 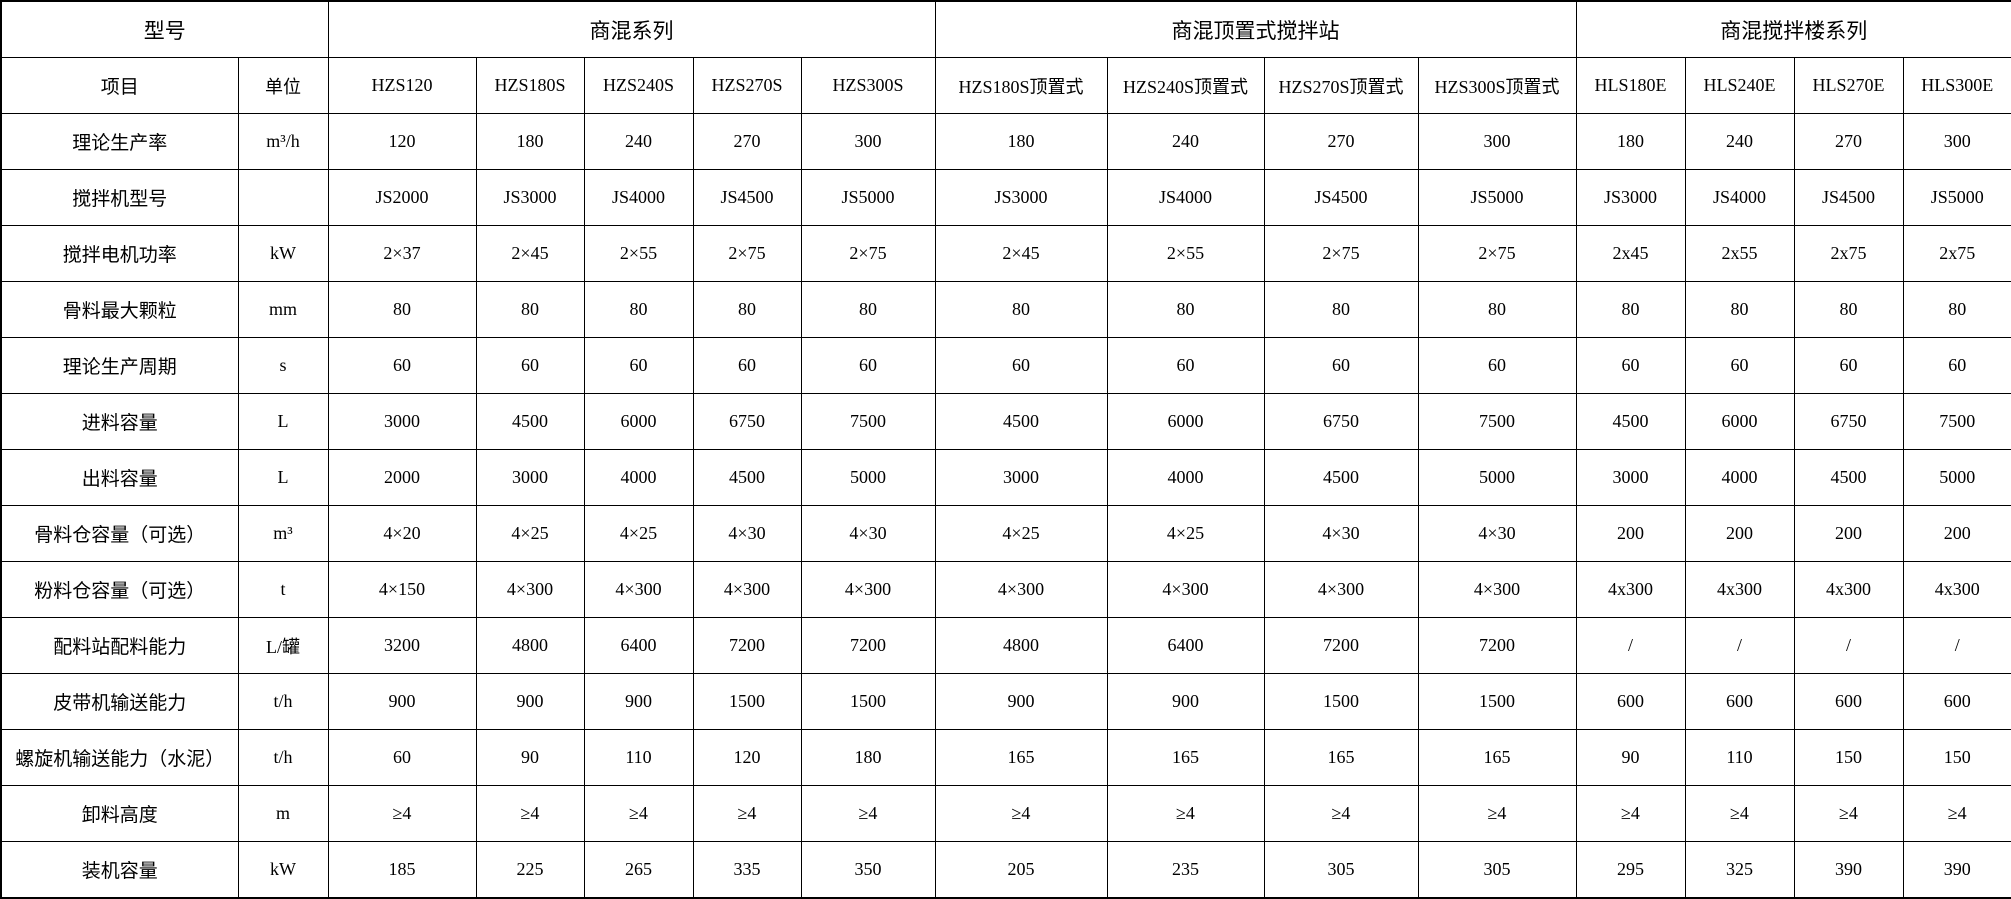 I want to click on row-label-cell: 装机容量, so click(x=119, y=870).